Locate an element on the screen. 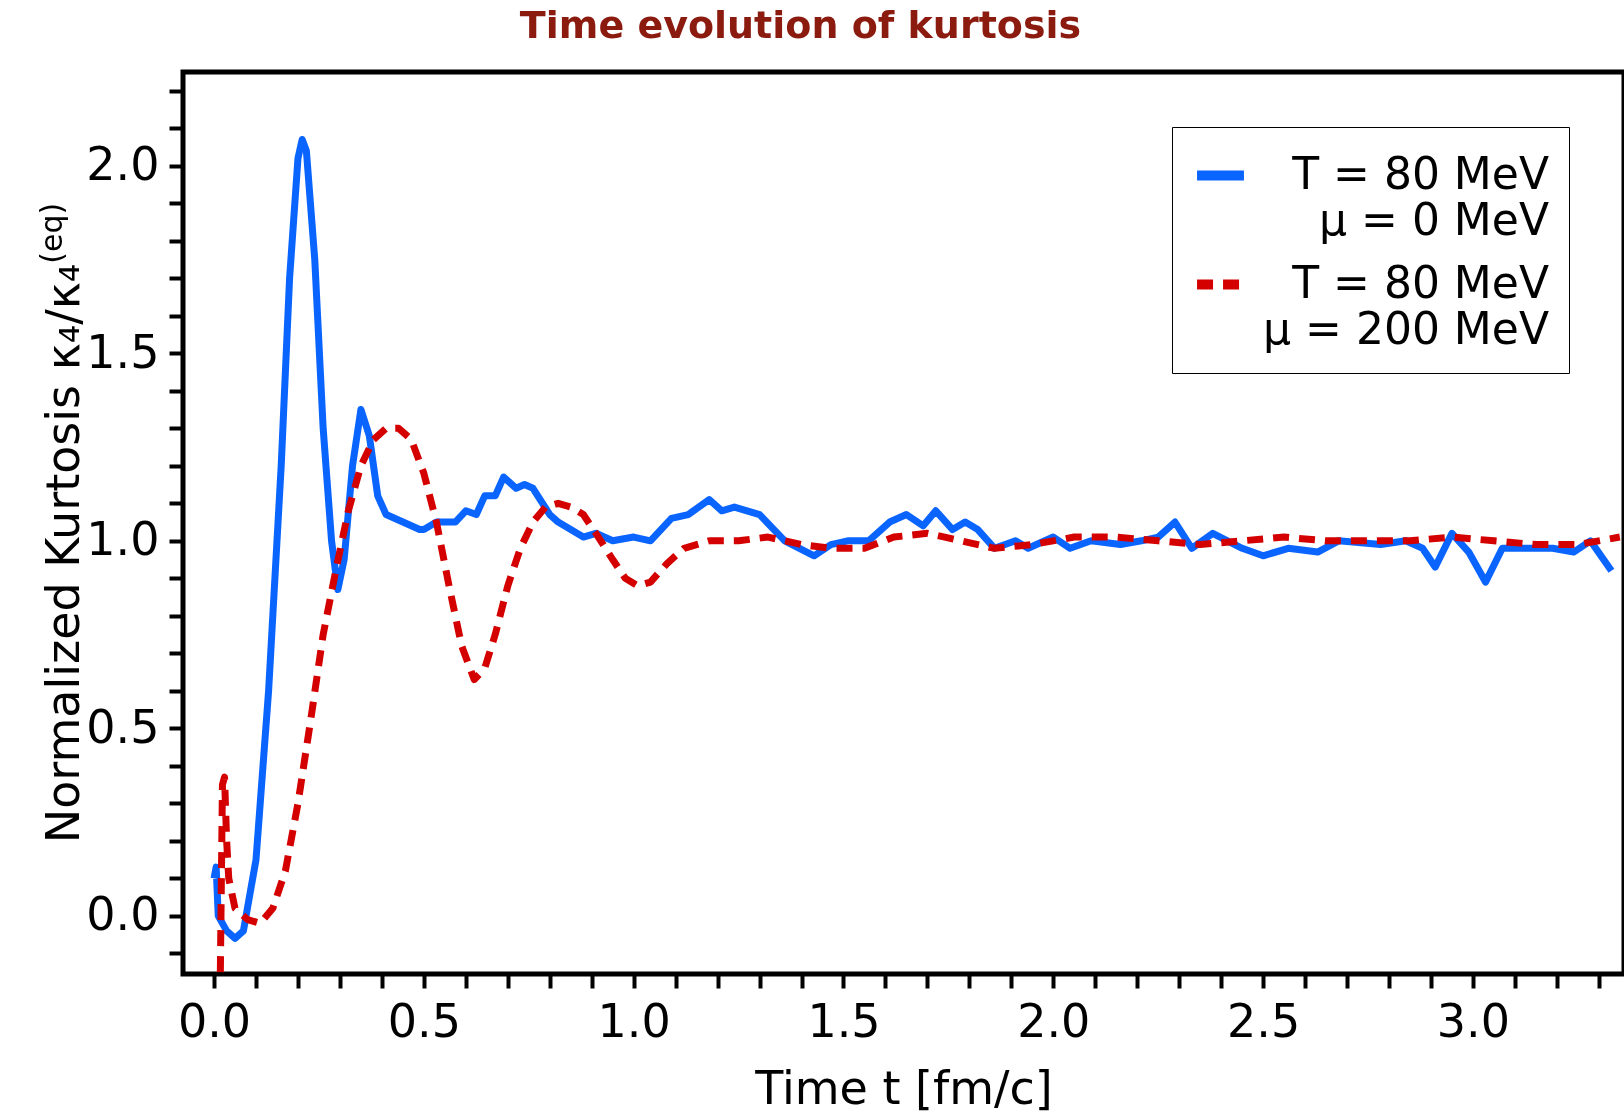 This screenshot has height=1119, width=1624. x-tick-label: 0.0 is located at coordinates (214, 1020).